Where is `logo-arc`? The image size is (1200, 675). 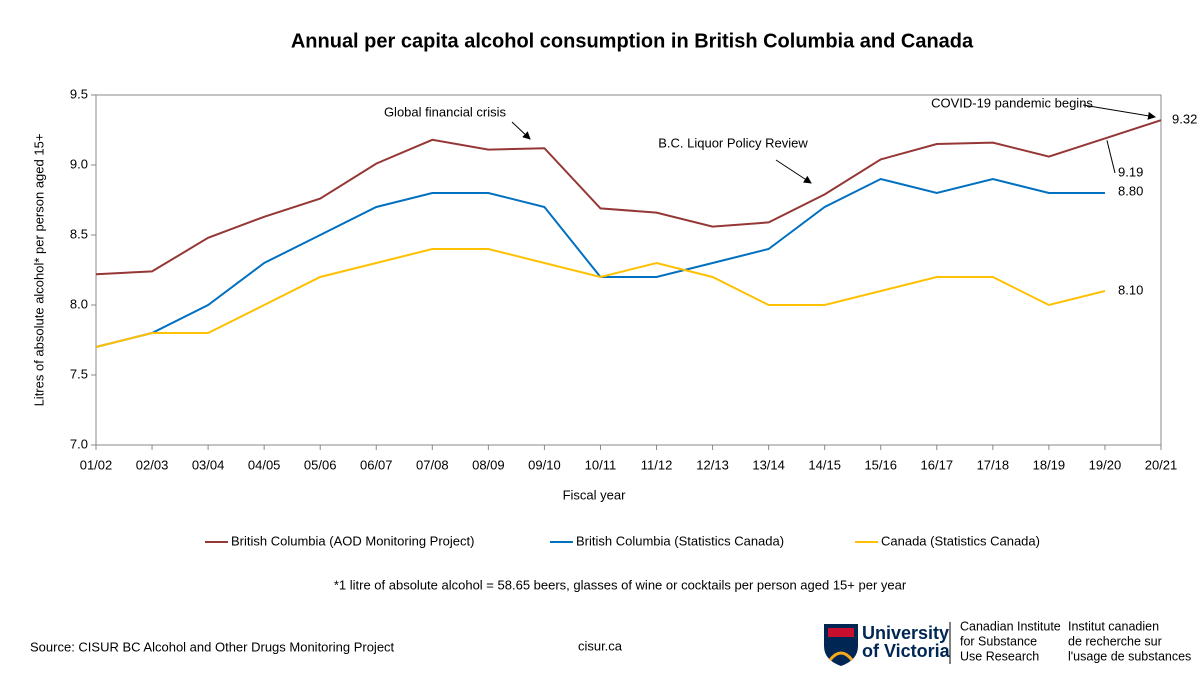
logo-arc is located at coordinates (841, 656).